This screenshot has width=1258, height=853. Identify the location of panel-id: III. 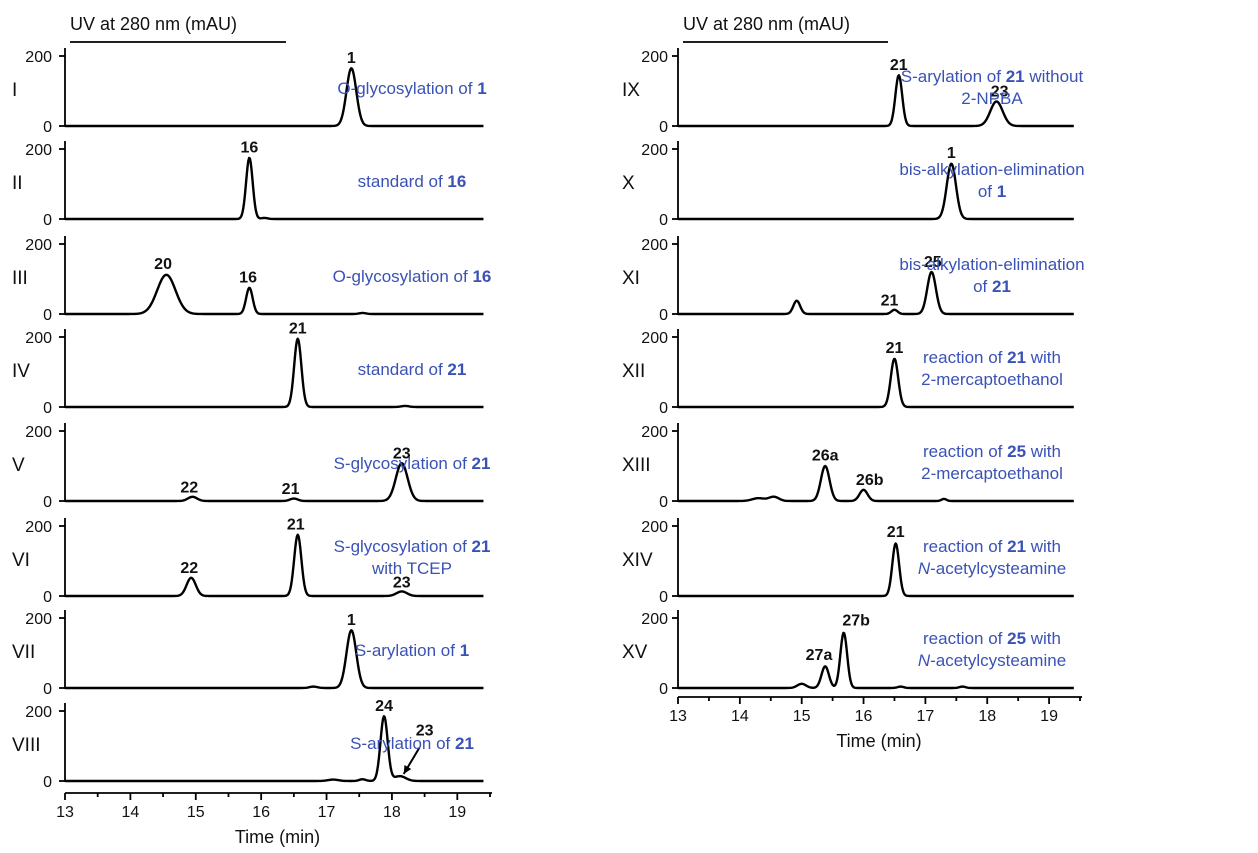
(20, 278).